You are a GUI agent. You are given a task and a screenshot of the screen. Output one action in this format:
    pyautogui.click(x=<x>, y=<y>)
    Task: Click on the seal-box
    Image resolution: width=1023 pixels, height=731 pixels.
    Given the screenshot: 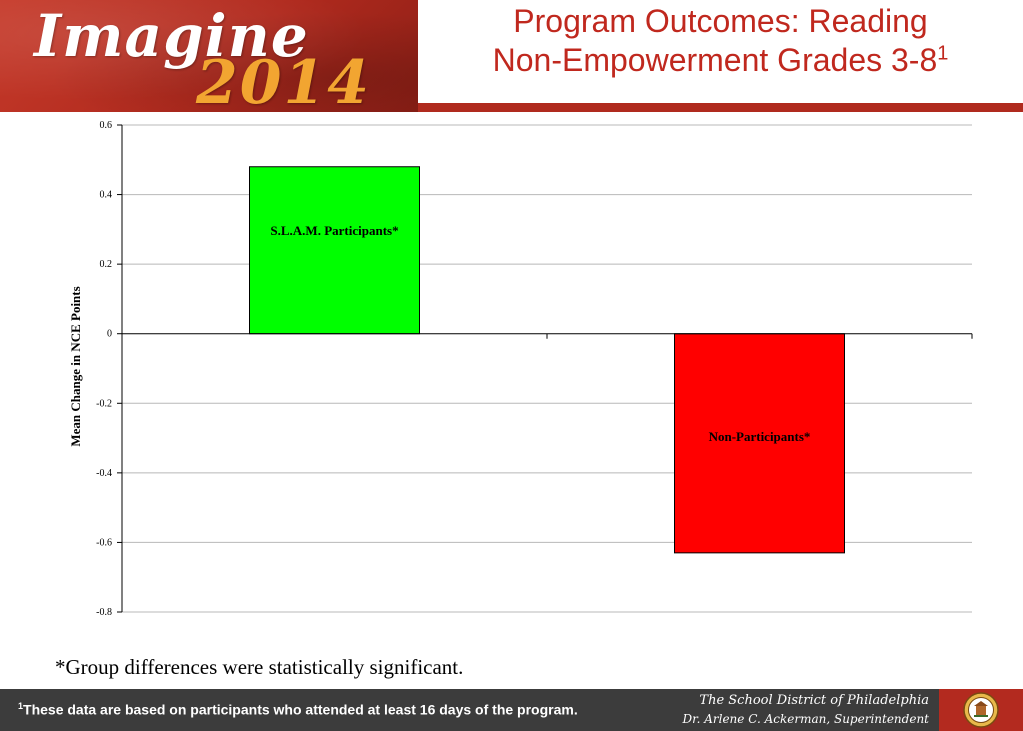 What is the action you would take?
    pyautogui.click(x=981, y=710)
    